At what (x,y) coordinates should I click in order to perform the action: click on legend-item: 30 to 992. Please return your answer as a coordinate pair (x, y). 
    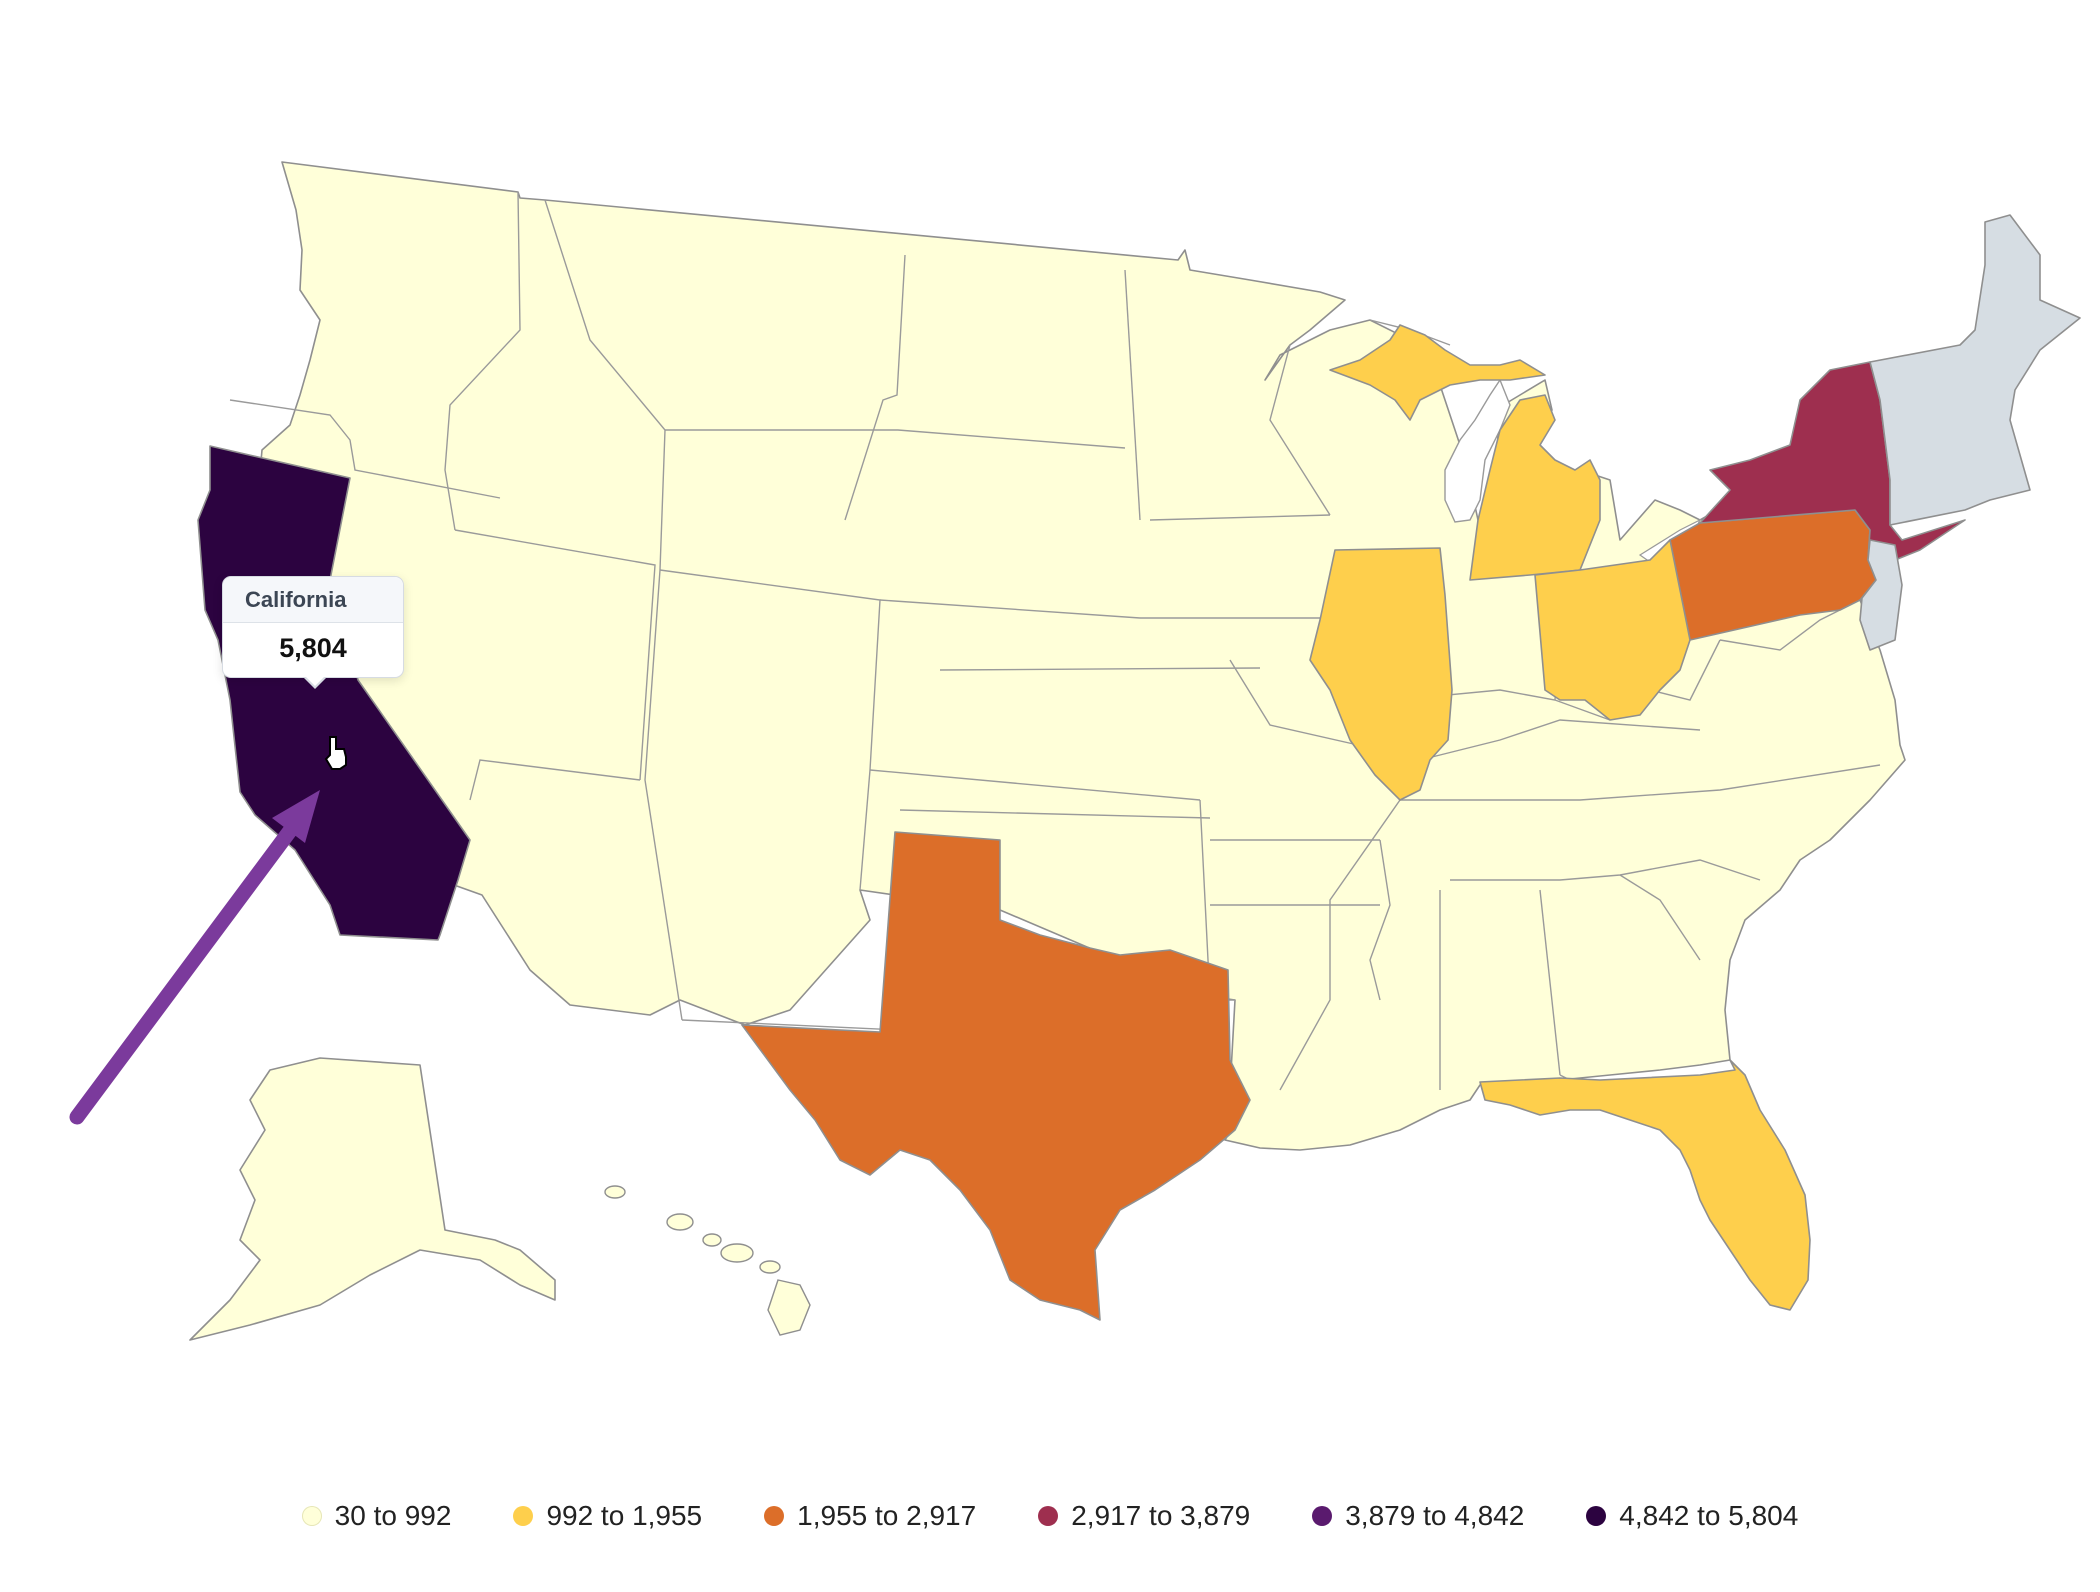
    Looking at the image, I should click on (376, 1516).